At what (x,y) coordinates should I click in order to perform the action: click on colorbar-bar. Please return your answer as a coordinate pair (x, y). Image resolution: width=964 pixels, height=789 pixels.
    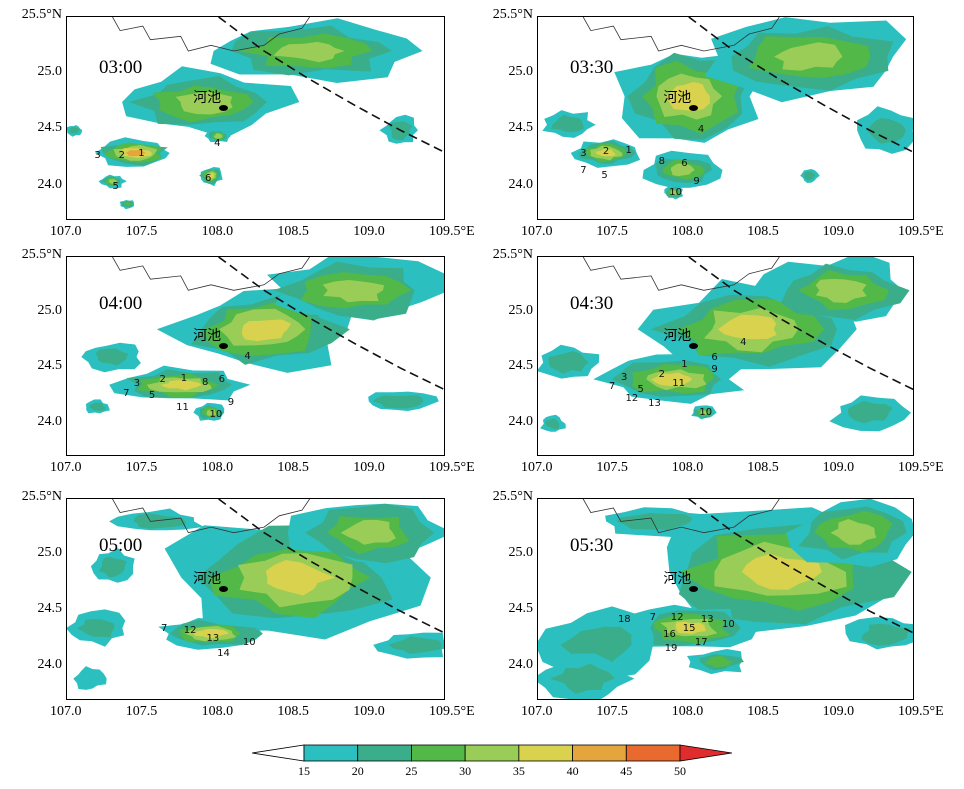
    Looking at the image, I should click on (492, 753).